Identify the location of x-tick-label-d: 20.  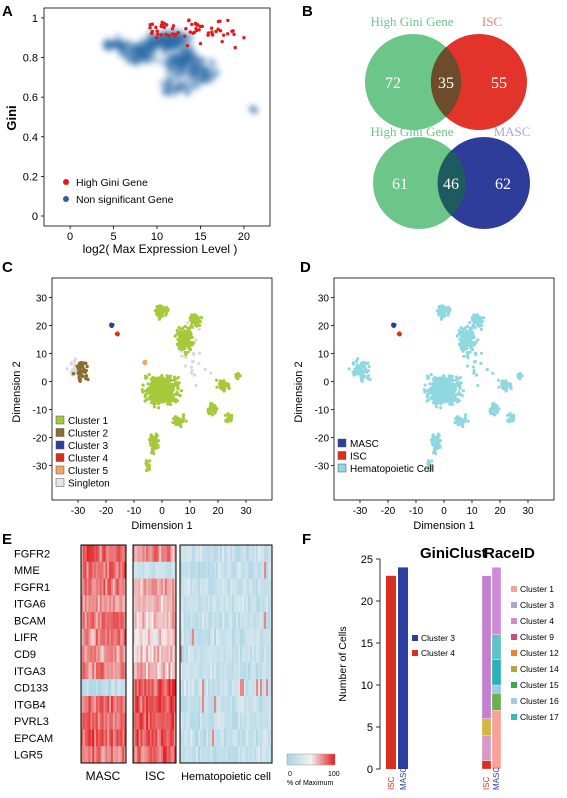
(500, 511).